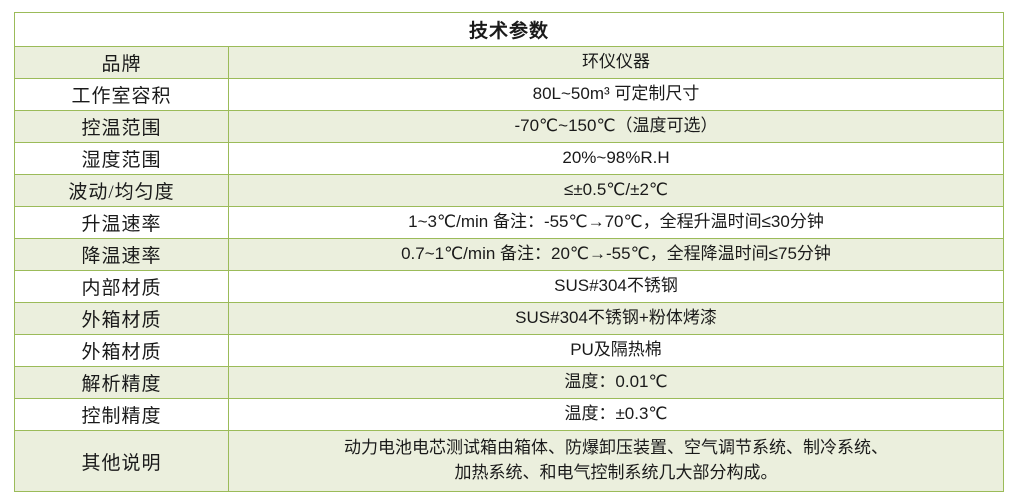  Describe the element at coordinates (616, 318) in the screenshot. I see `row-value-outer-material: SUS#304不锈钢+粉体烤漆` at that location.